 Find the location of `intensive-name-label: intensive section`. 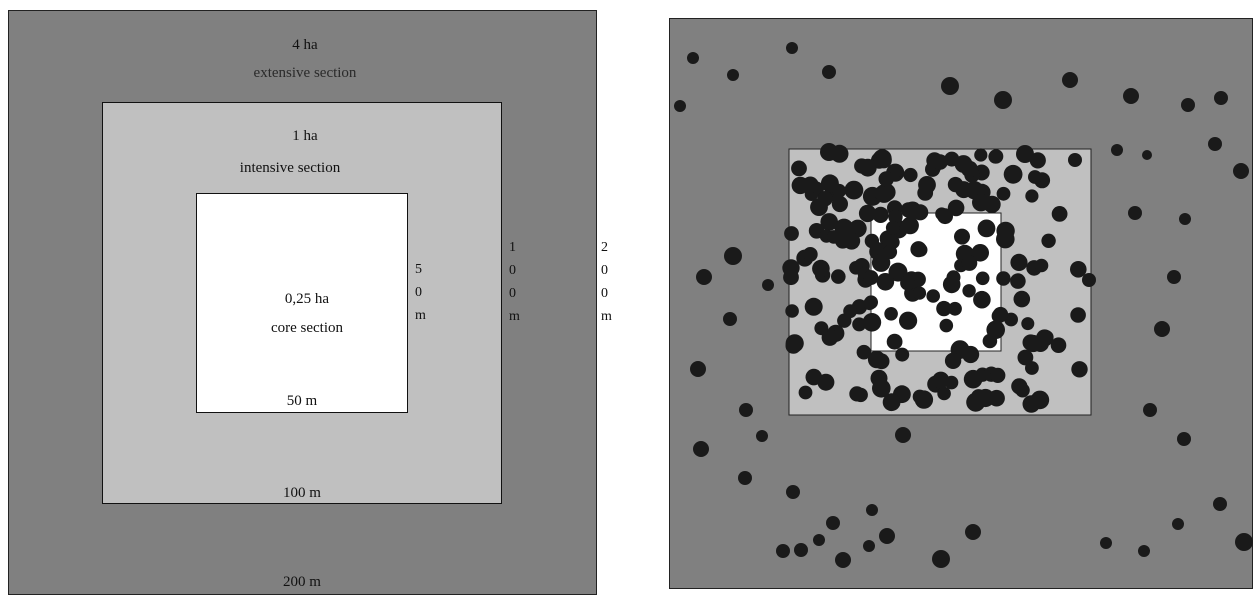

intensive-name-label: intensive section is located at coordinates (290, 168).